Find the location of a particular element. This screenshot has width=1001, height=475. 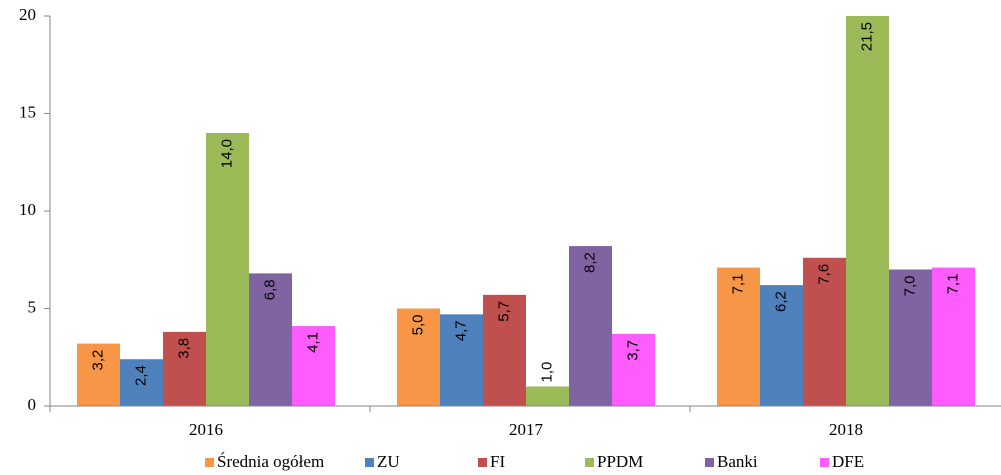

data-label: 7,6 is located at coordinates (823, 274).